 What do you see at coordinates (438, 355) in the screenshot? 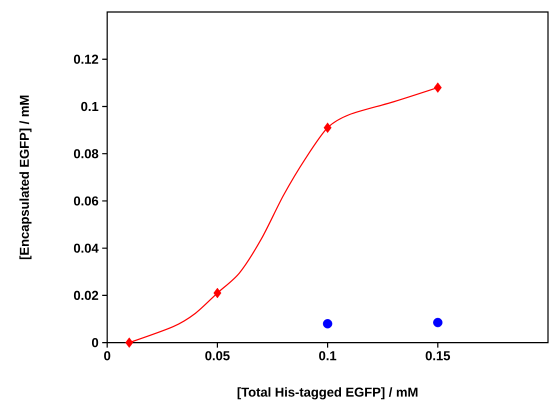
I see `x-tick-label: 0.15` at bounding box center [438, 355].